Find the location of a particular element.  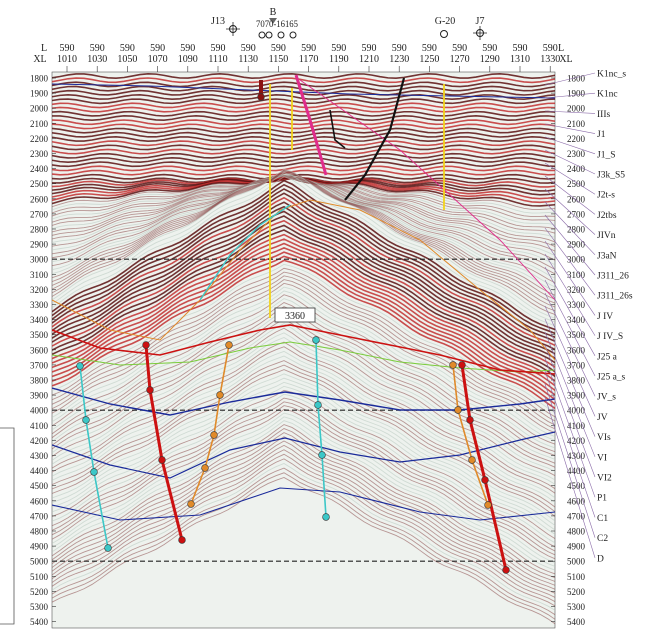

well-symbol-g20 is located at coordinates (444, 34).